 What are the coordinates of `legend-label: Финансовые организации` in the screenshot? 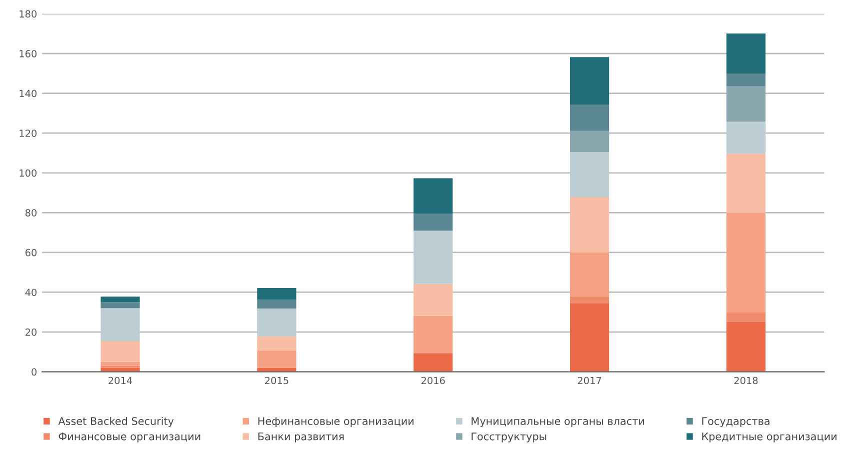 It's located at (129, 437).